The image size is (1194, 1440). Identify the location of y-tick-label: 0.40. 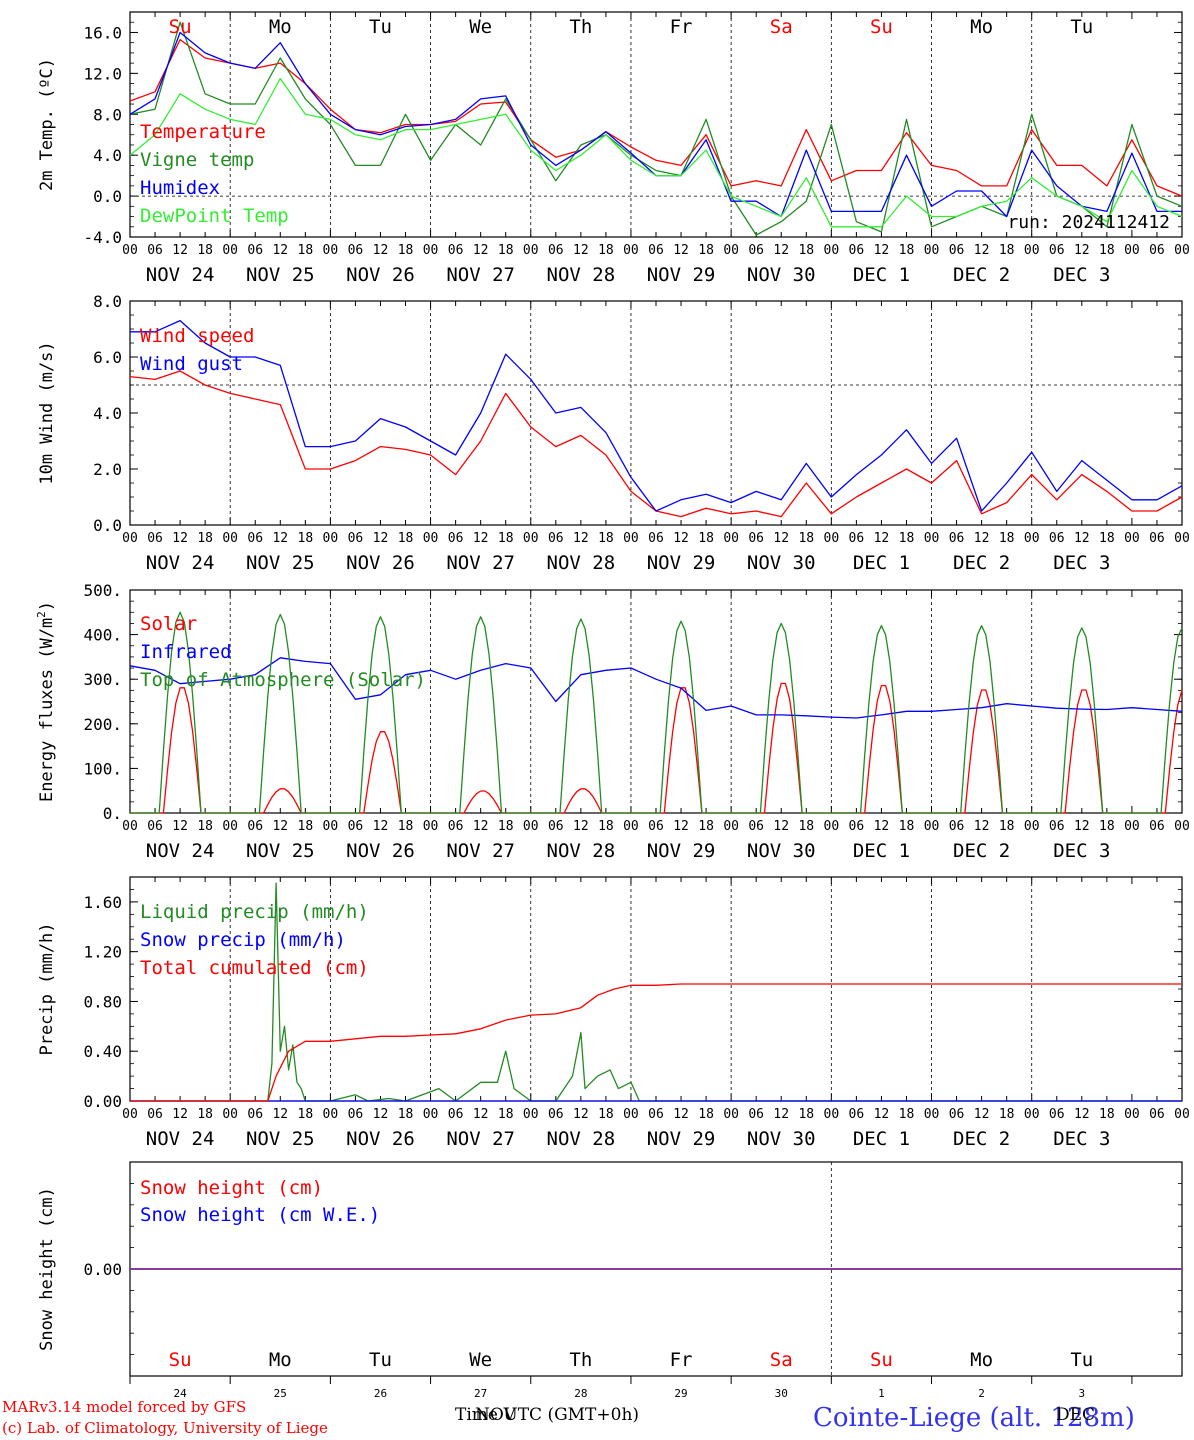
(102, 1051).